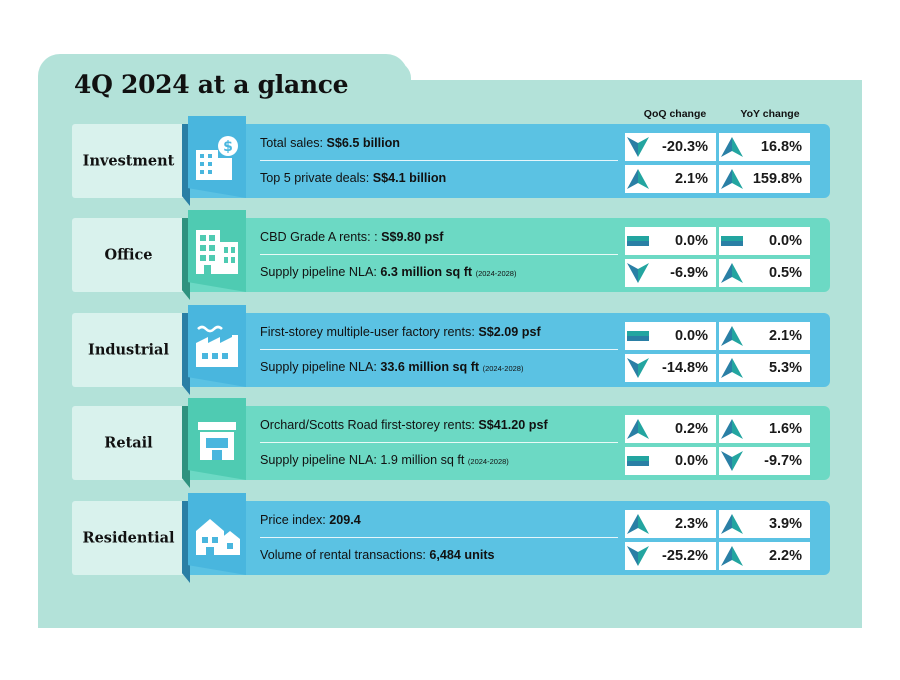 The image size is (900, 680). Describe the element at coordinates (785, 273) in the screenshot. I see `yoy-change-value: 0.5%` at that location.